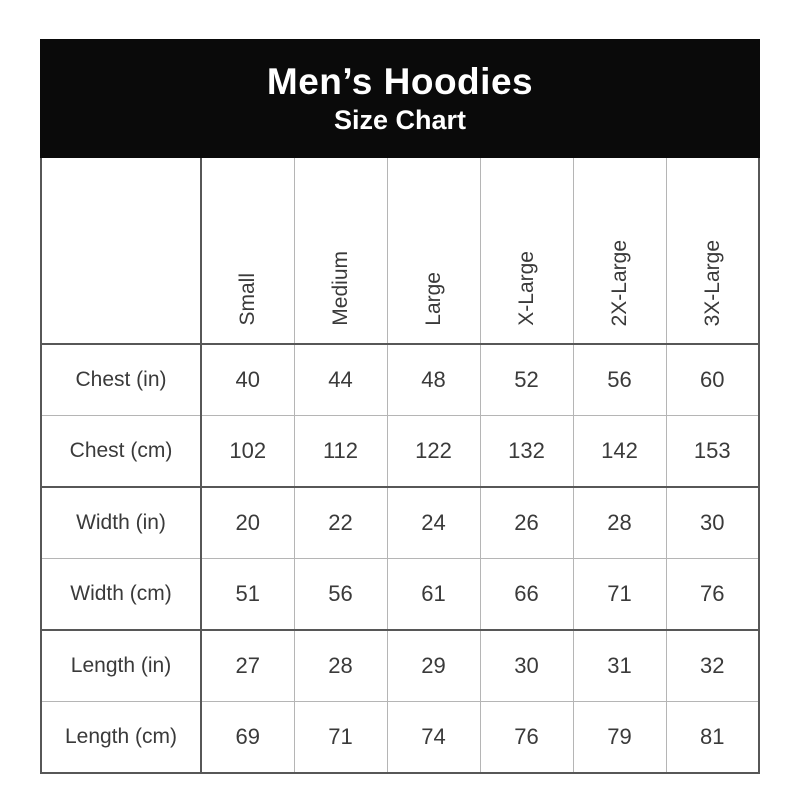 The image size is (800, 800). What do you see at coordinates (247, 379) in the screenshot?
I see `value-cell: 40` at bounding box center [247, 379].